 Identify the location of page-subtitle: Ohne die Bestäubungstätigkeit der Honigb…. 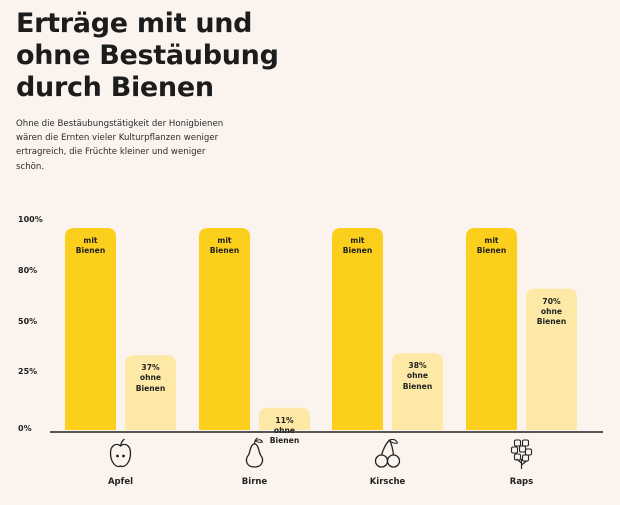
(136, 145).